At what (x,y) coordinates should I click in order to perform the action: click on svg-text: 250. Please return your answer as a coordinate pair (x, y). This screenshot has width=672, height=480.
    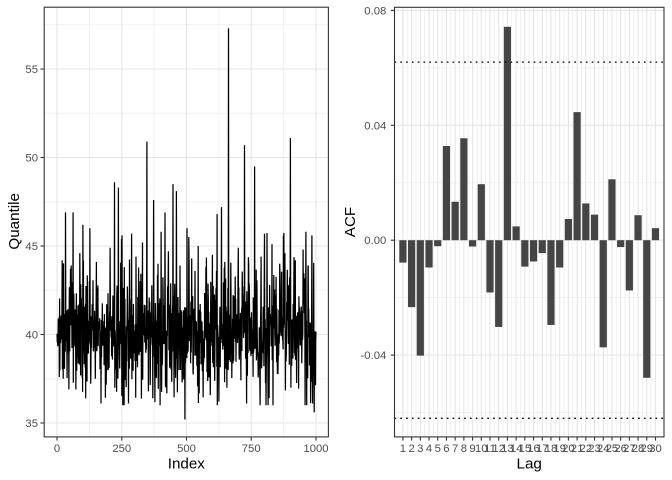
    Looking at the image, I should click on (121, 449).